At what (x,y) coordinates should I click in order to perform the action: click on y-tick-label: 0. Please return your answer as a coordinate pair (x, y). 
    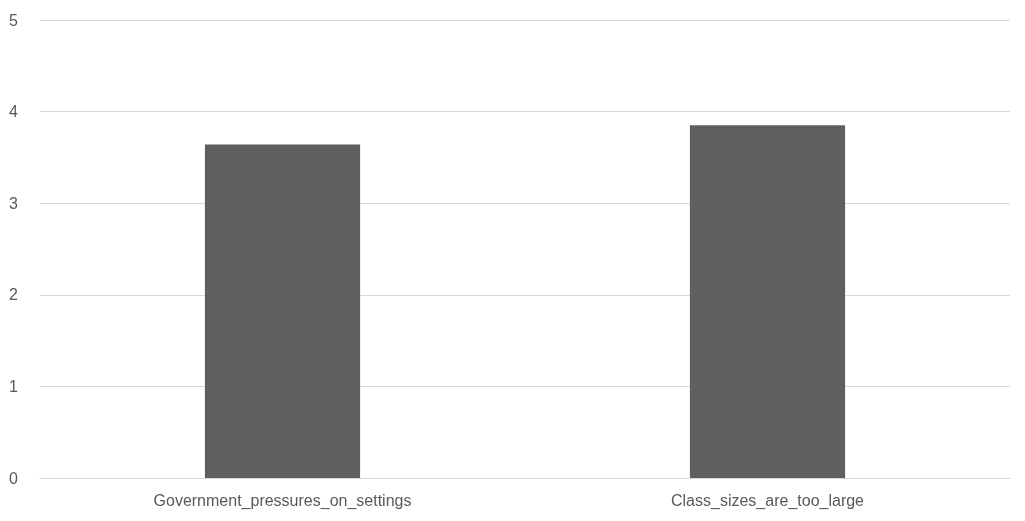
    Looking at the image, I should click on (14, 478).